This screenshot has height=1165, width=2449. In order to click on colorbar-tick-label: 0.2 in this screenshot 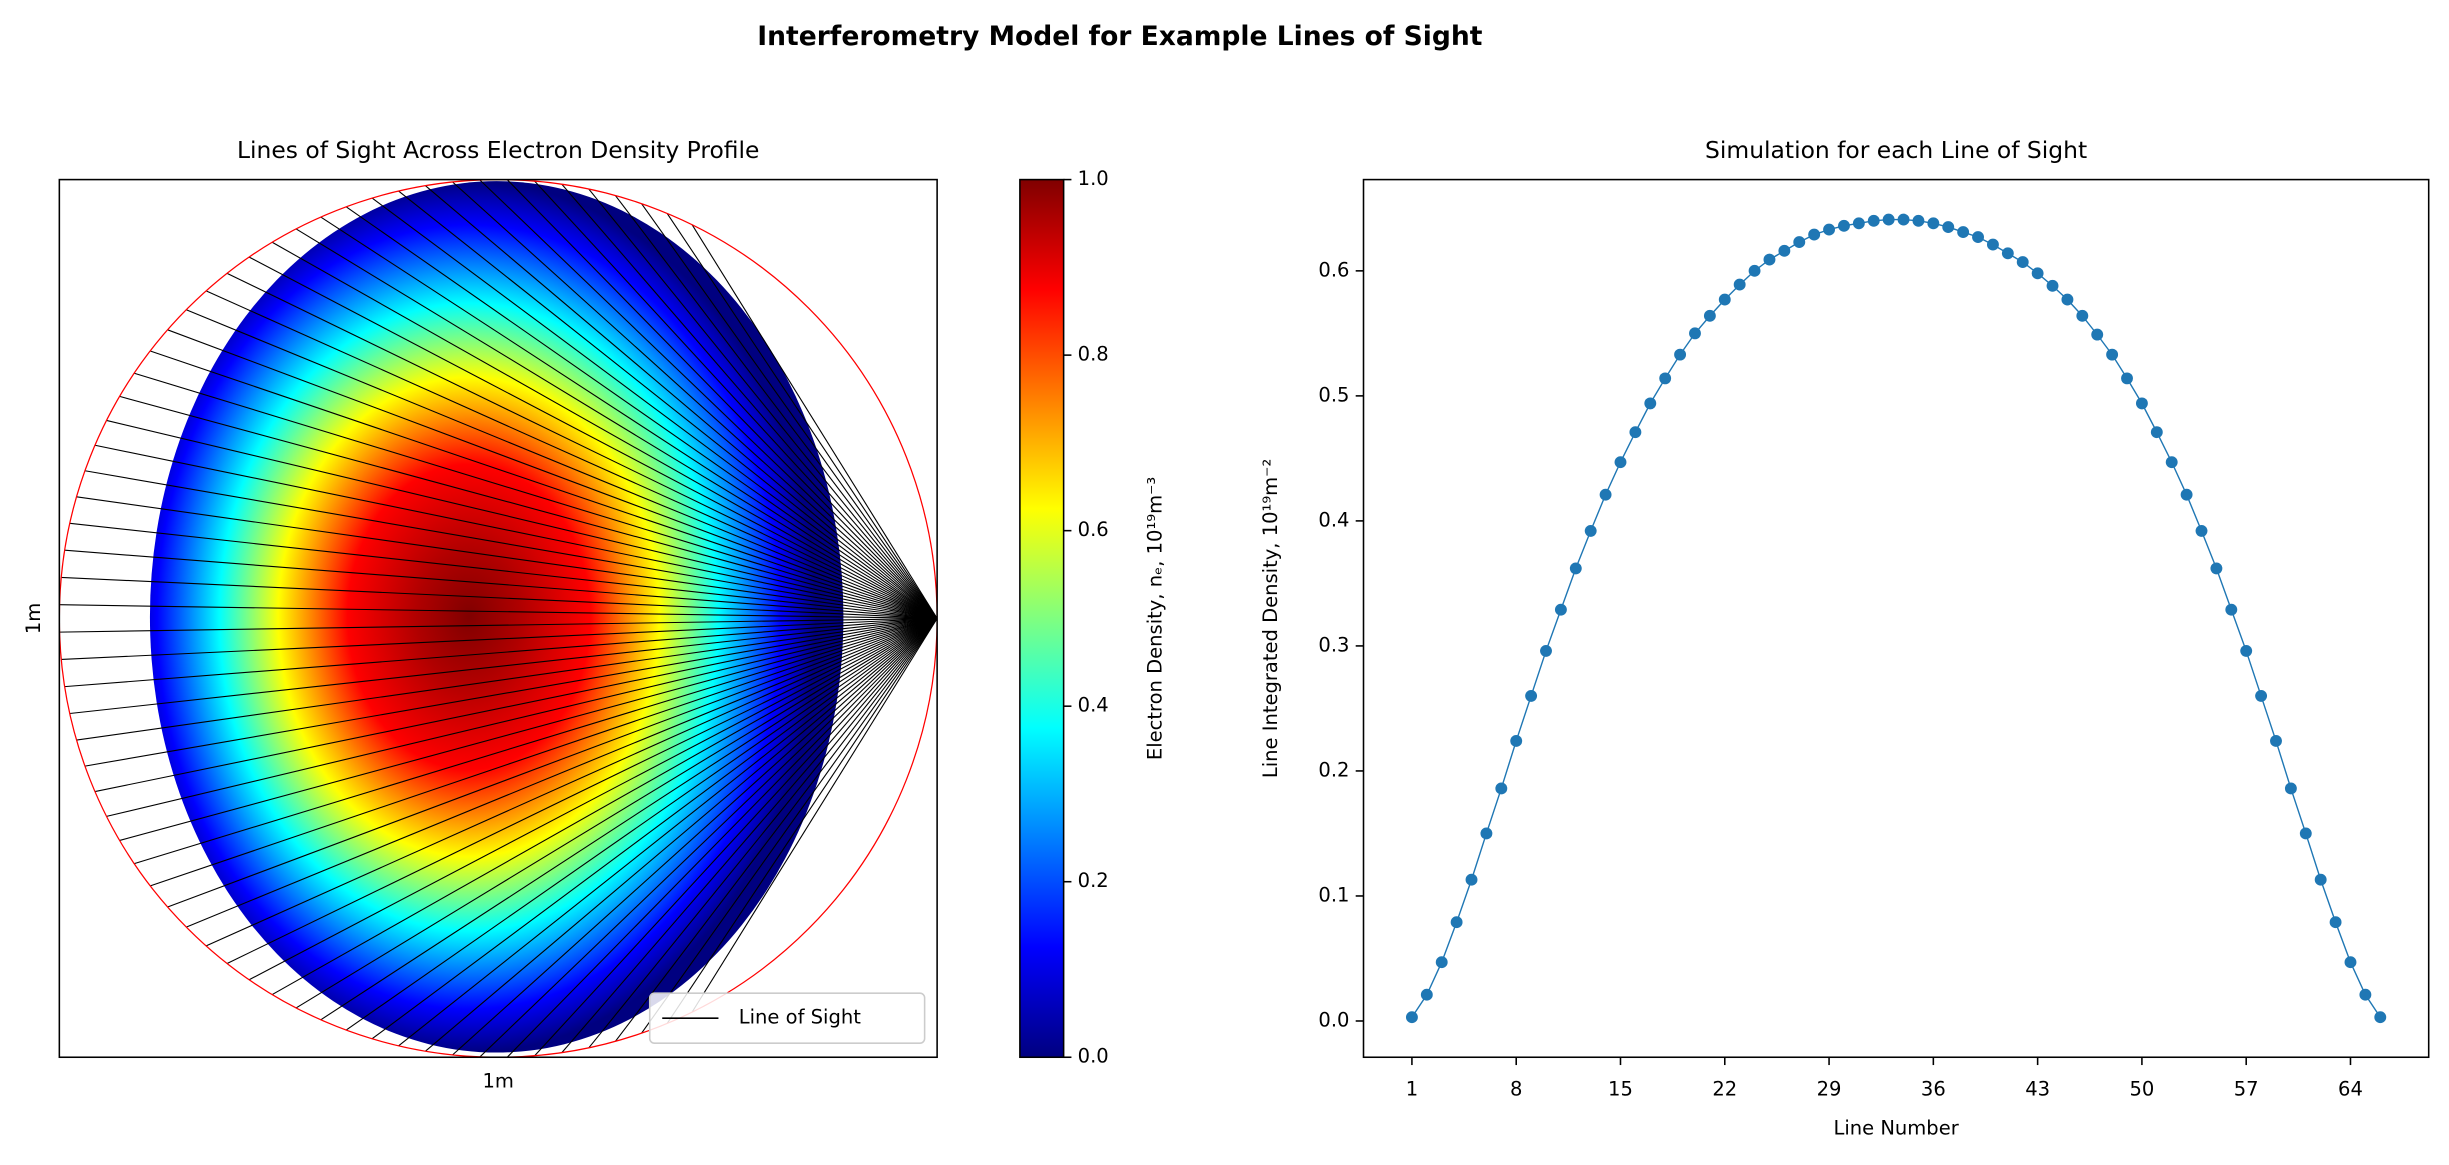, I will do `click(1093, 880)`.